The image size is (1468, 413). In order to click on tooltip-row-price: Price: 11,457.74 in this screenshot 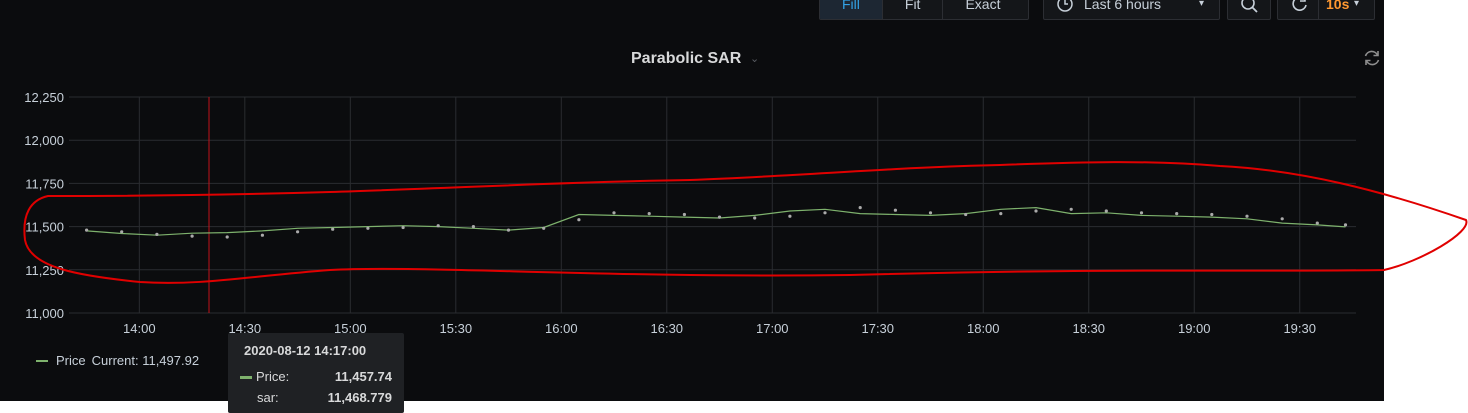, I will do `click(316, 376)`.